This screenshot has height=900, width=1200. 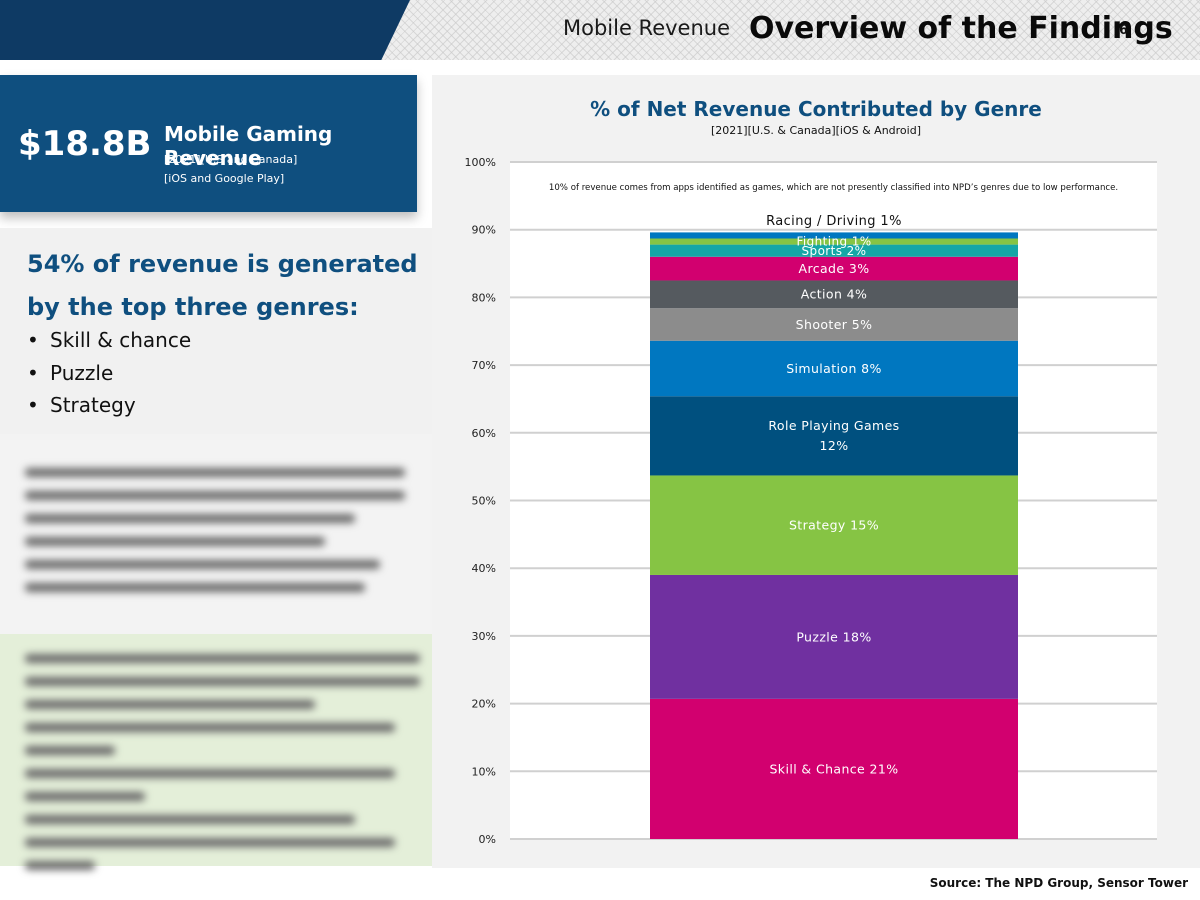 I want to click on kpi-label: Mobile Gaming Revenue, so click(x=248, y=146).